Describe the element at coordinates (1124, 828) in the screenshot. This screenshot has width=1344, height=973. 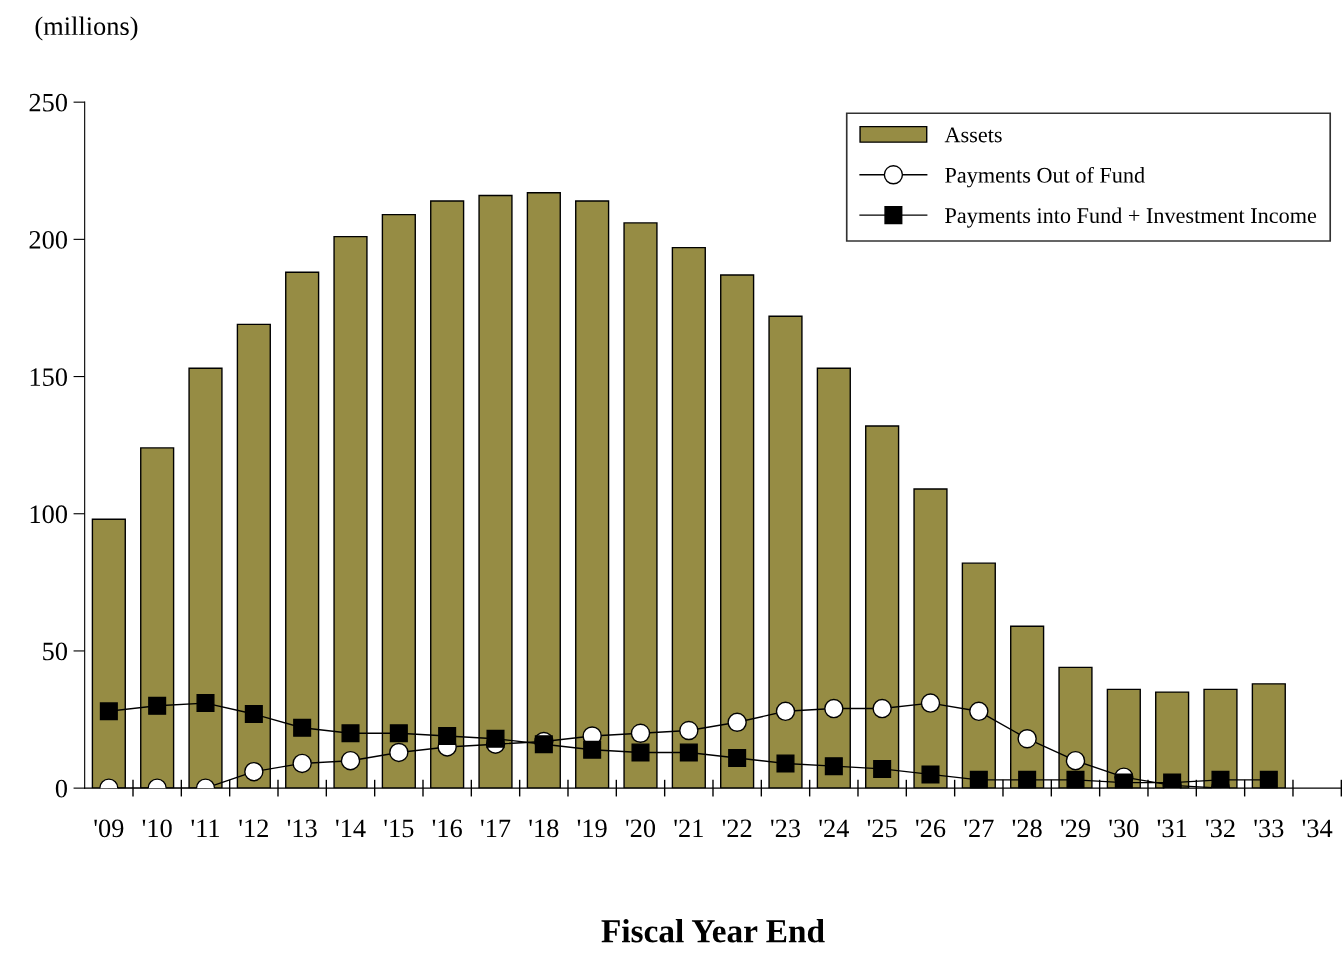
I see `x-tick-label: '30` at that location.